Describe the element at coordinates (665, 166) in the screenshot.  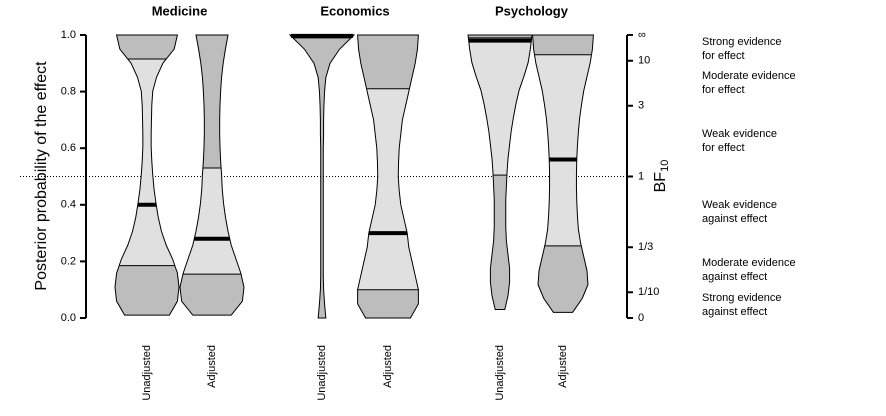
I see `y2-axis-label-sub: 10` at that location.